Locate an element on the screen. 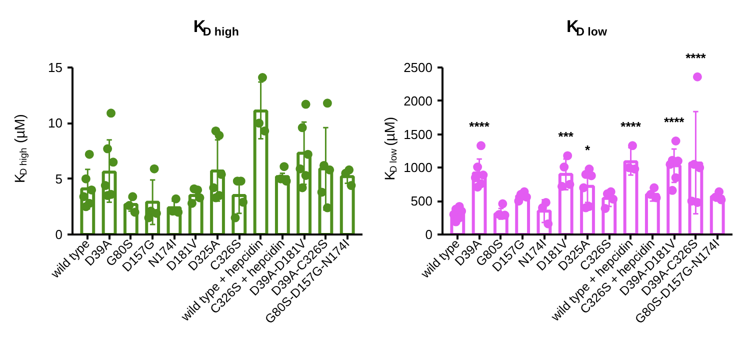 Image resolution: width=744 pixels, height=348 pixels. y-tick-label: 15 is located at coordinates (55, 68).